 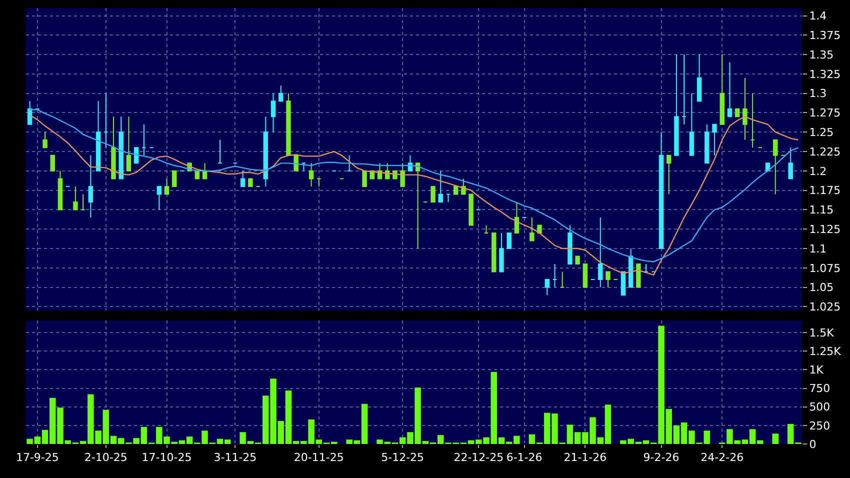 I want to click on x-tick-label: 17-10-25, so click(x=167, y=457).